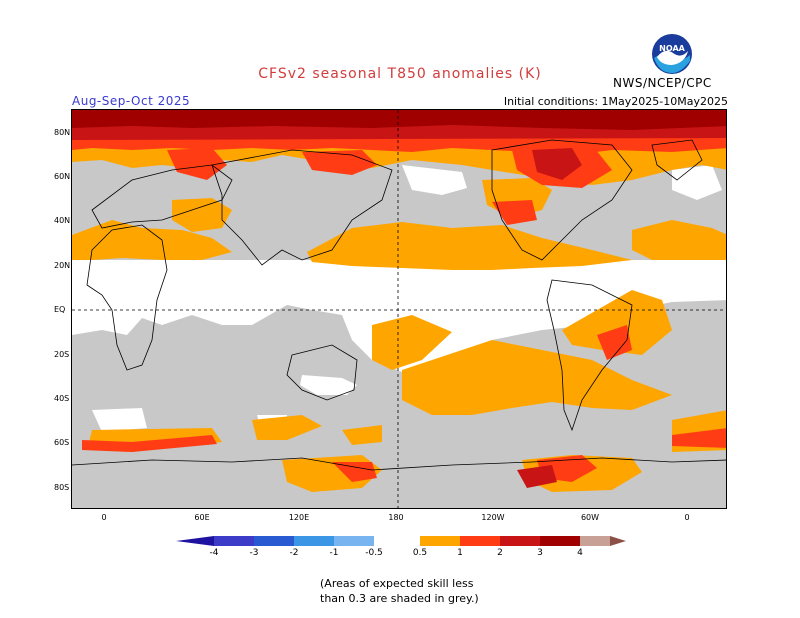  What do you see at coordinates (294, 553) in the screenshot?
I see `legend-tick-neg2: -2` at bounding box center [294, 553].